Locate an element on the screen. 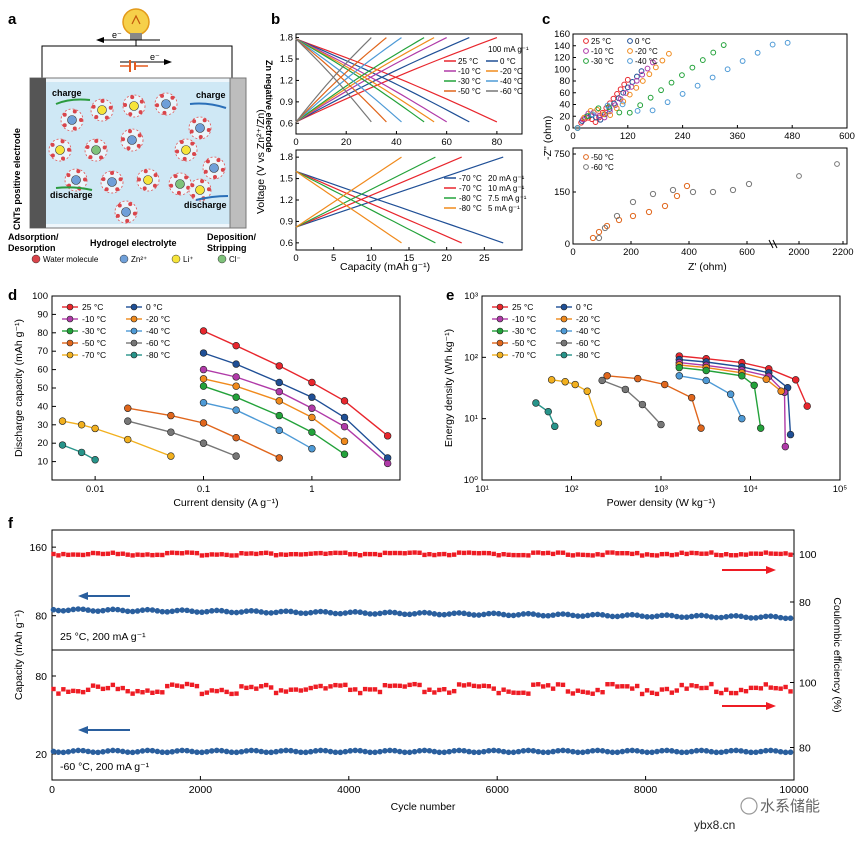  watermark-text: 水系储能 is located at coordinates (790, 806).